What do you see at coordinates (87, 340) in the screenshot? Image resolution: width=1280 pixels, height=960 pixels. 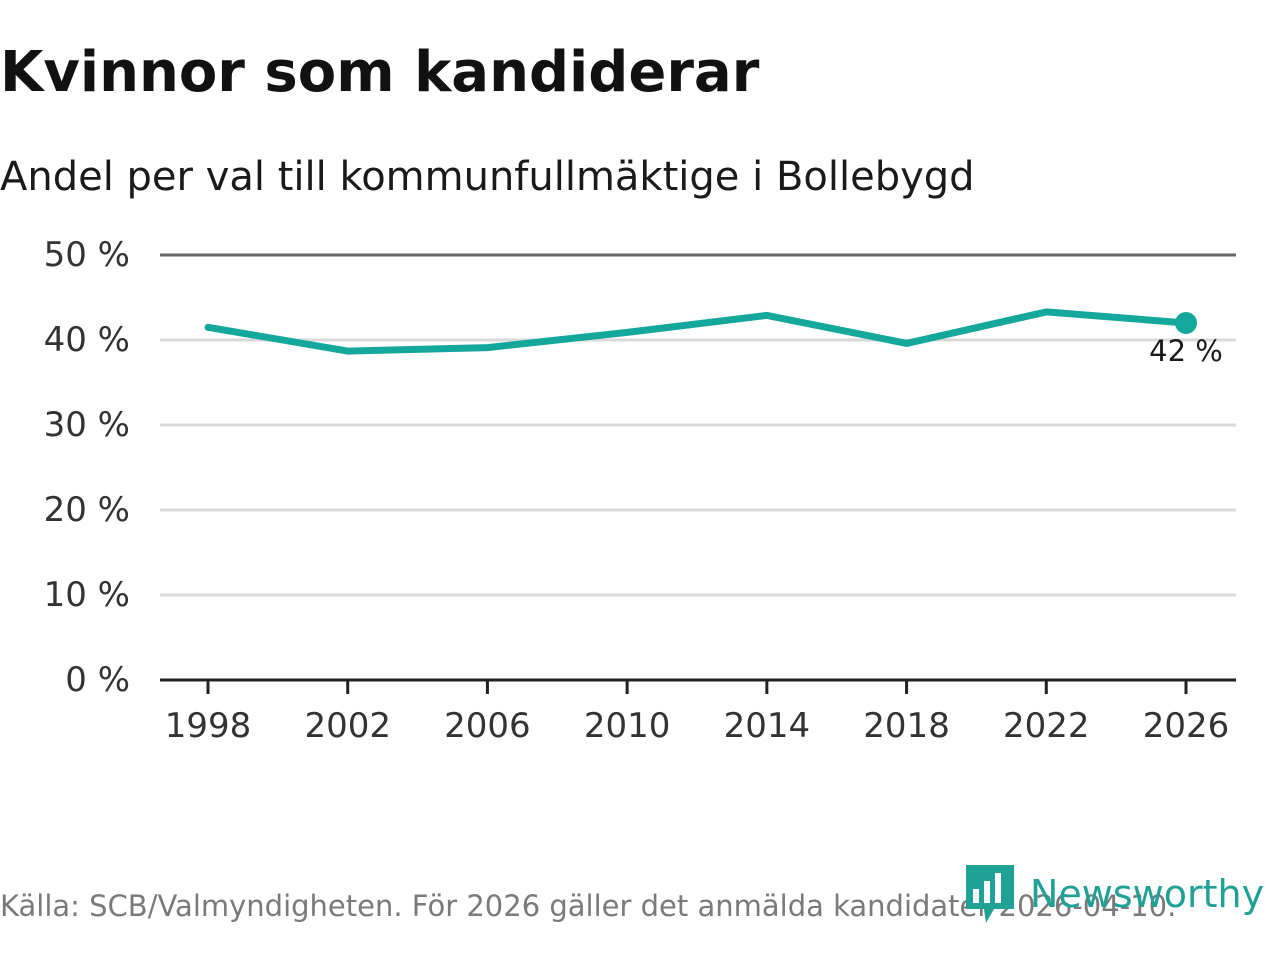 I see `y-tick-label: 40 %` at bounding box center [87, 340].